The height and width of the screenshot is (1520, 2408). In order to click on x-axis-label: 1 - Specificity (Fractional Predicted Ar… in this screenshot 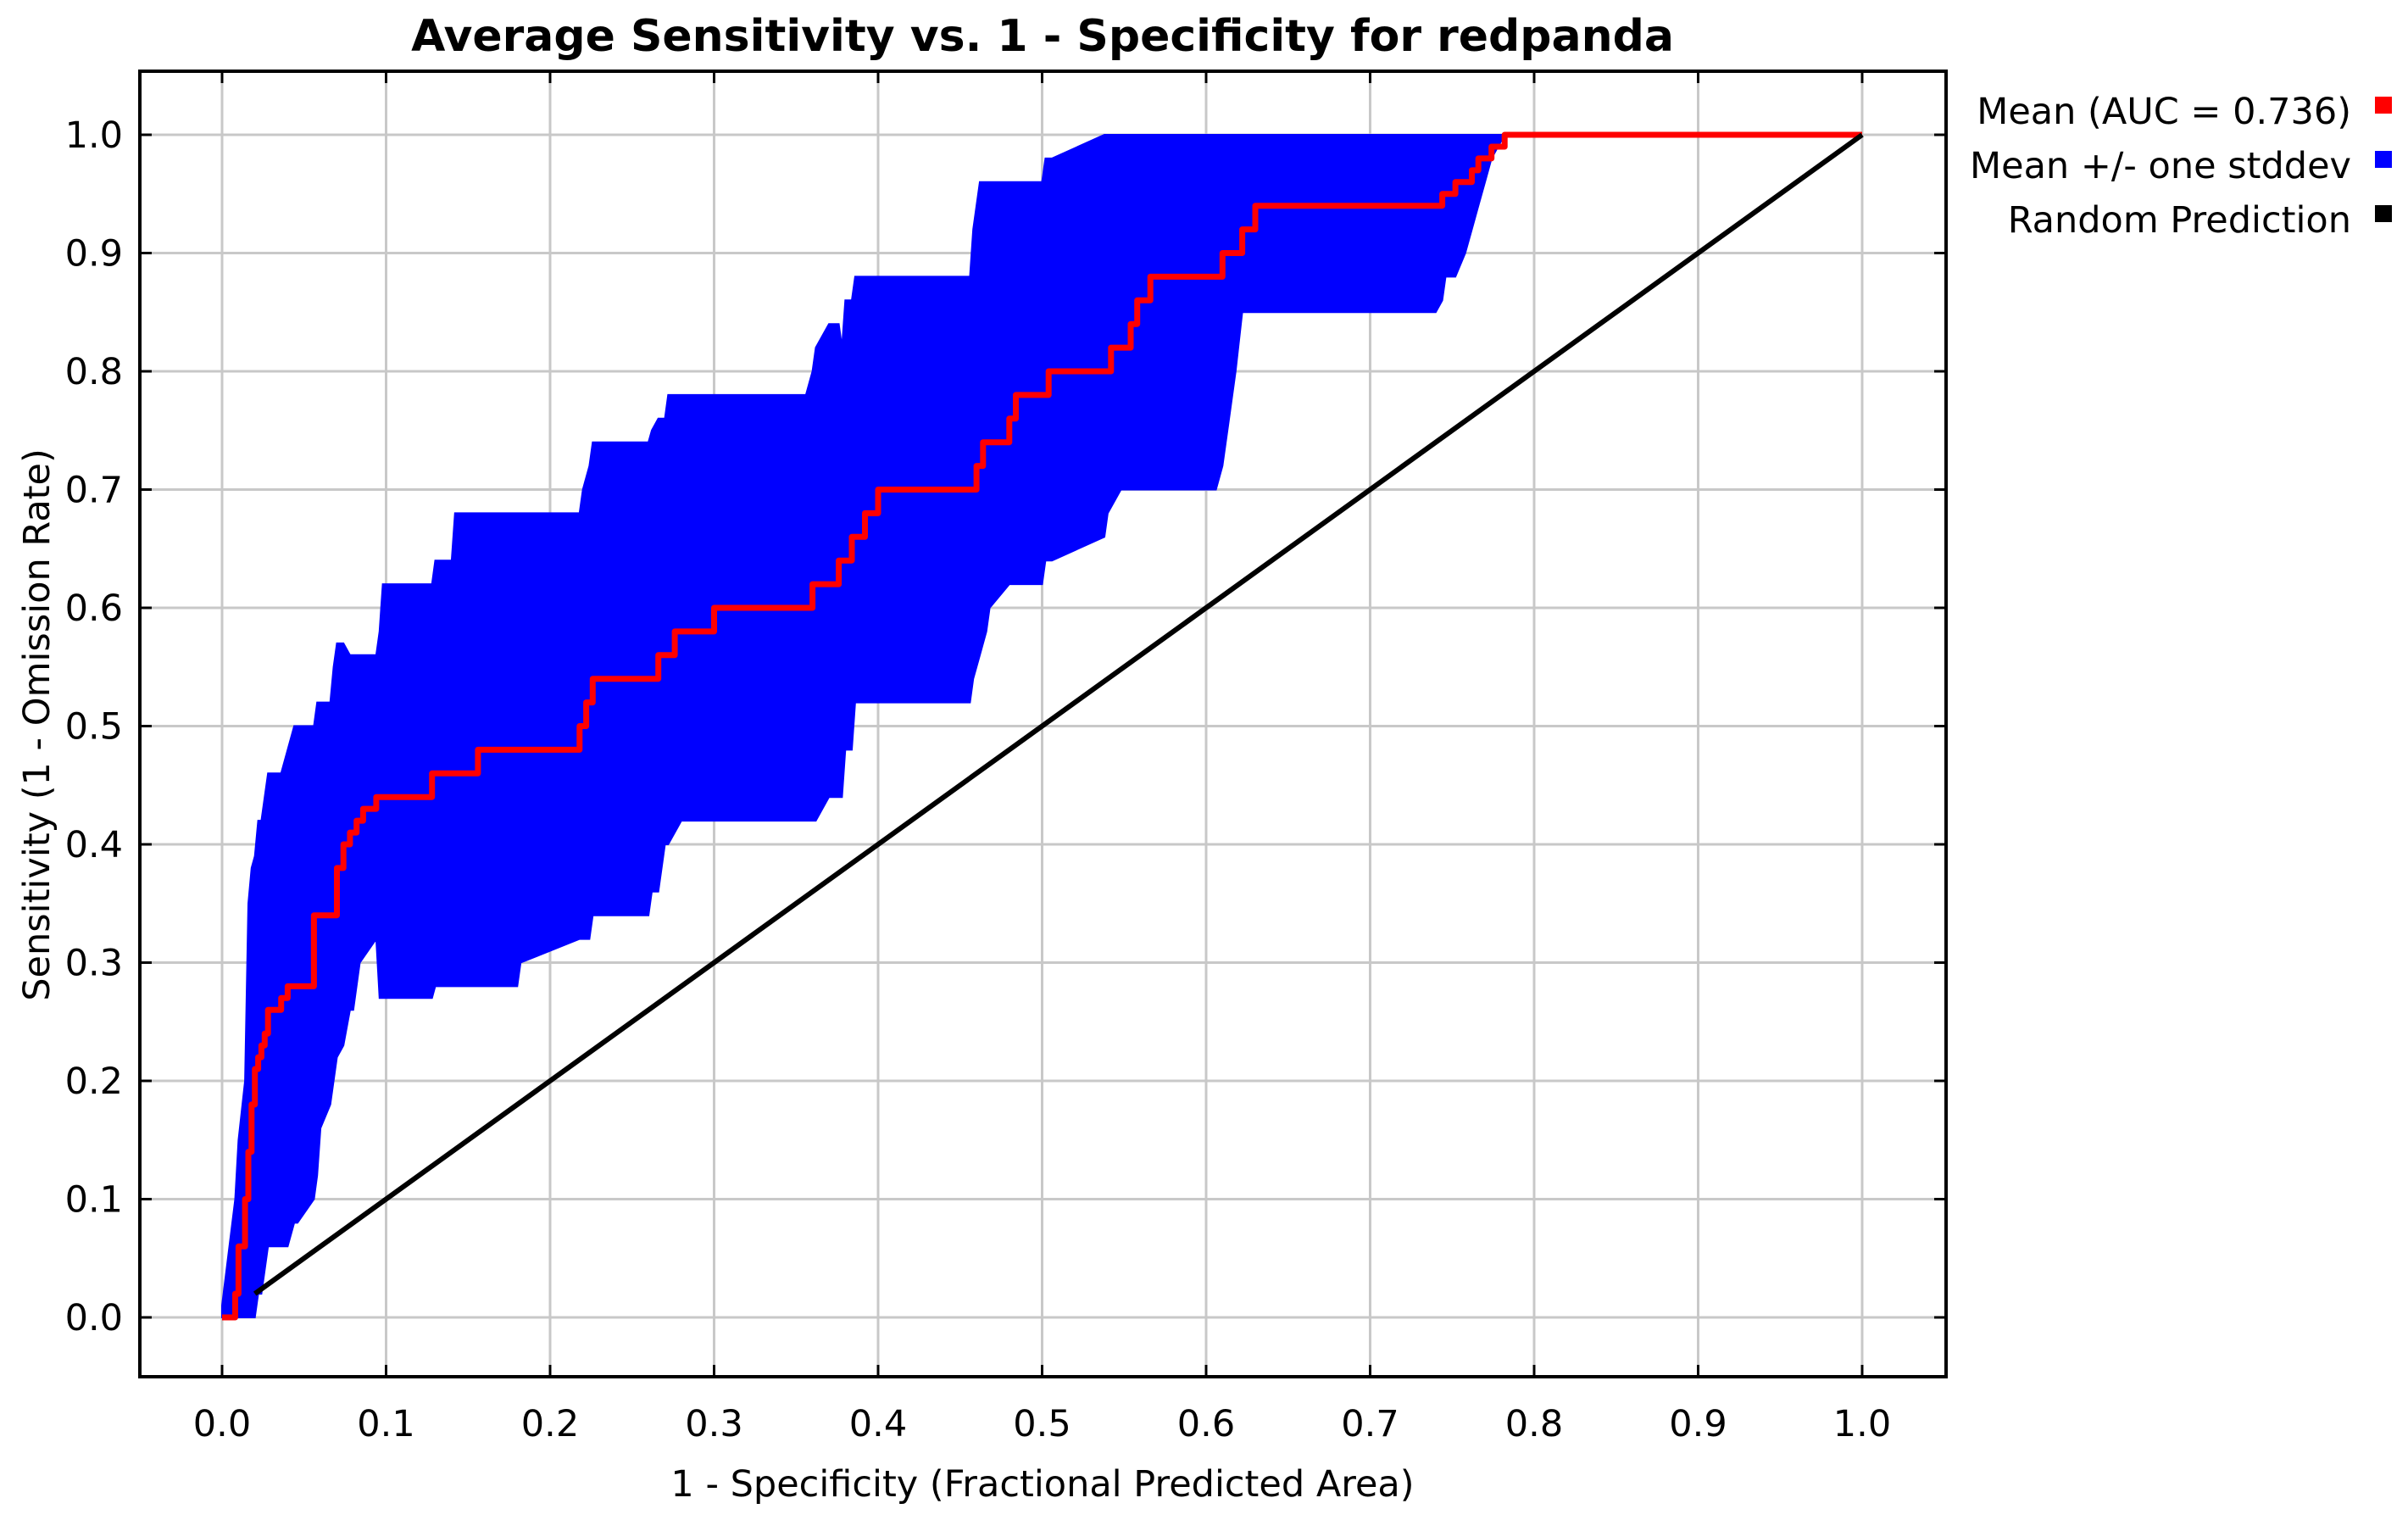, I will do `click(1042, 1485)`.